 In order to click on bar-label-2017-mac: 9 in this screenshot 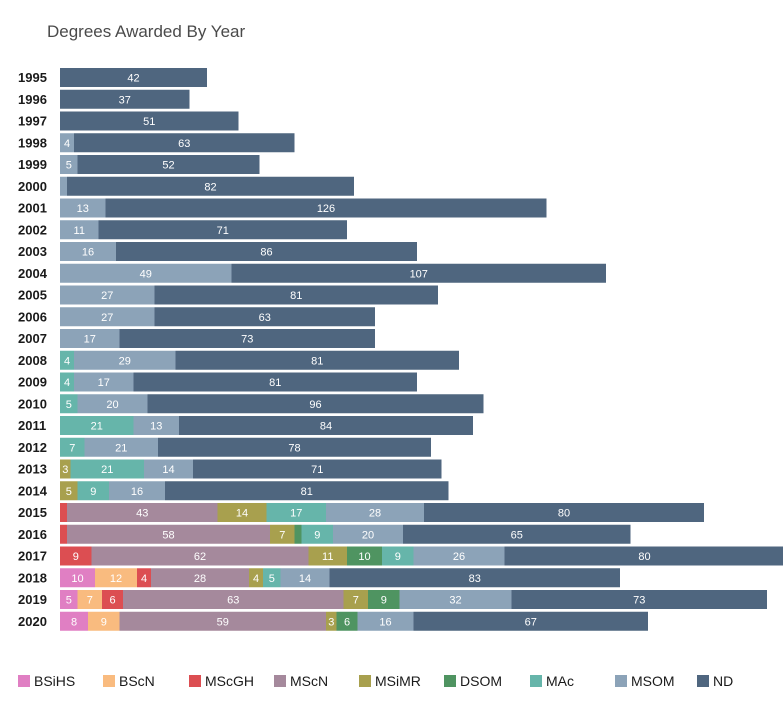, I will do `click(398, 557)`.